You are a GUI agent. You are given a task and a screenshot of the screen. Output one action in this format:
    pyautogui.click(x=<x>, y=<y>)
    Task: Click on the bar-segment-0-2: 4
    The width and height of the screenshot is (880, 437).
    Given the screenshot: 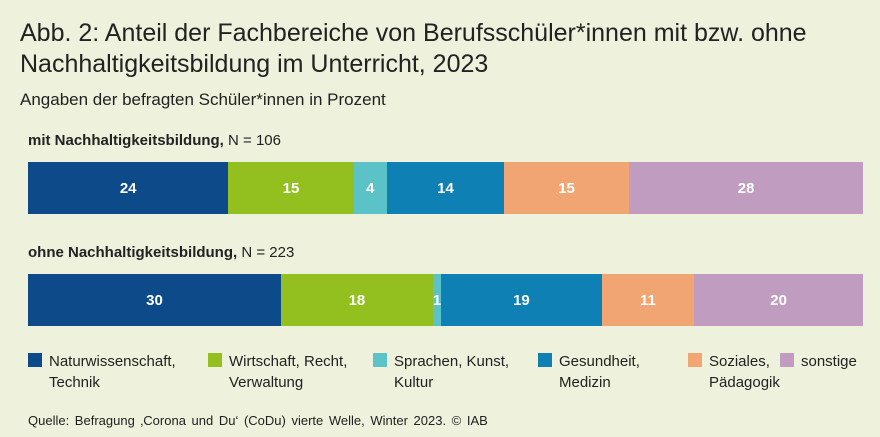 What is the action you would take?
    pyautogui.click(x=370, y=188)
    